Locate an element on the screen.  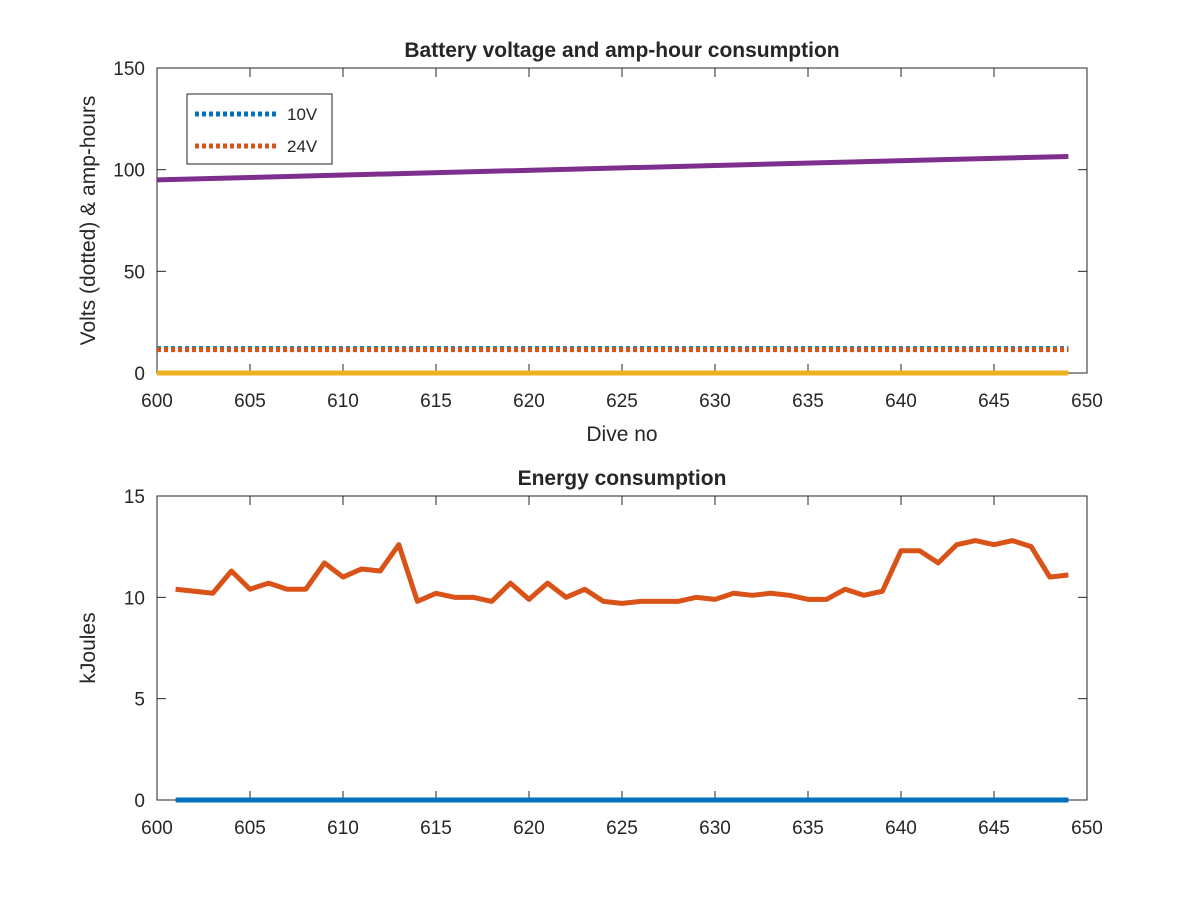
legend: 10V 24V is located at coordinates (259, 129).